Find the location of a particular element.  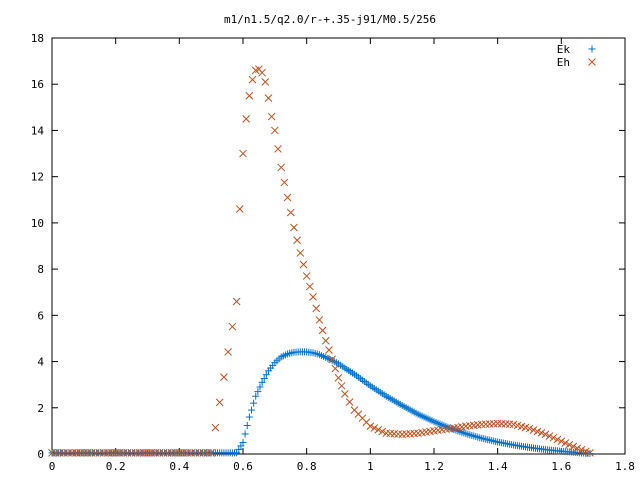

x-tick-label: 1.8 is located at coordinates (625, 466).